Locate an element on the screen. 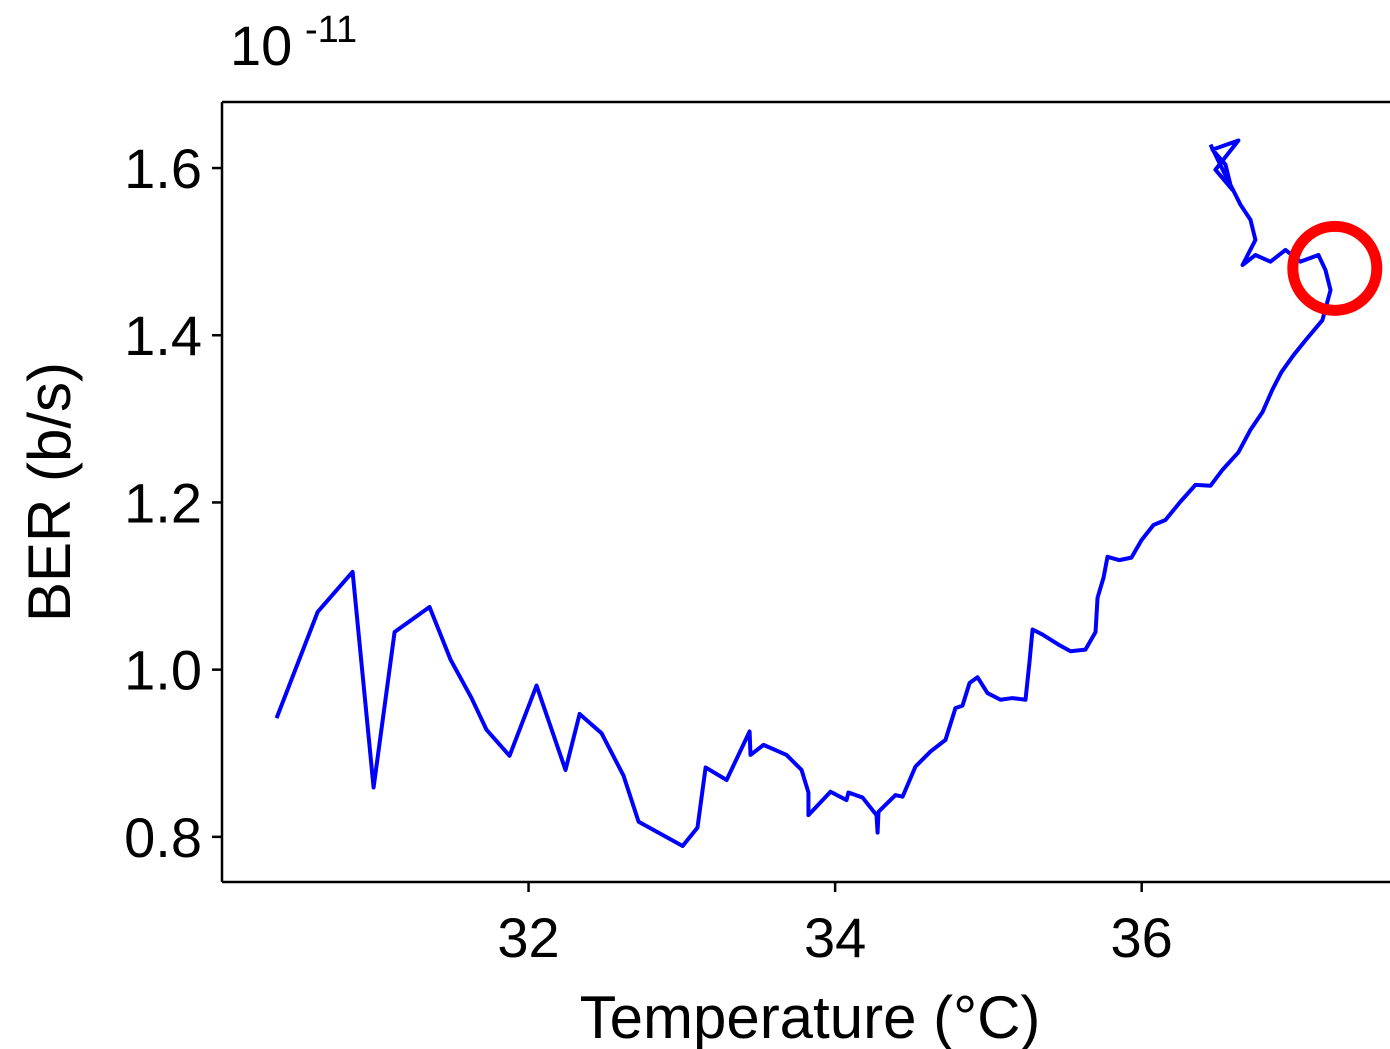  y-tick-label: 1.4 is located at coordinates (163, 335).